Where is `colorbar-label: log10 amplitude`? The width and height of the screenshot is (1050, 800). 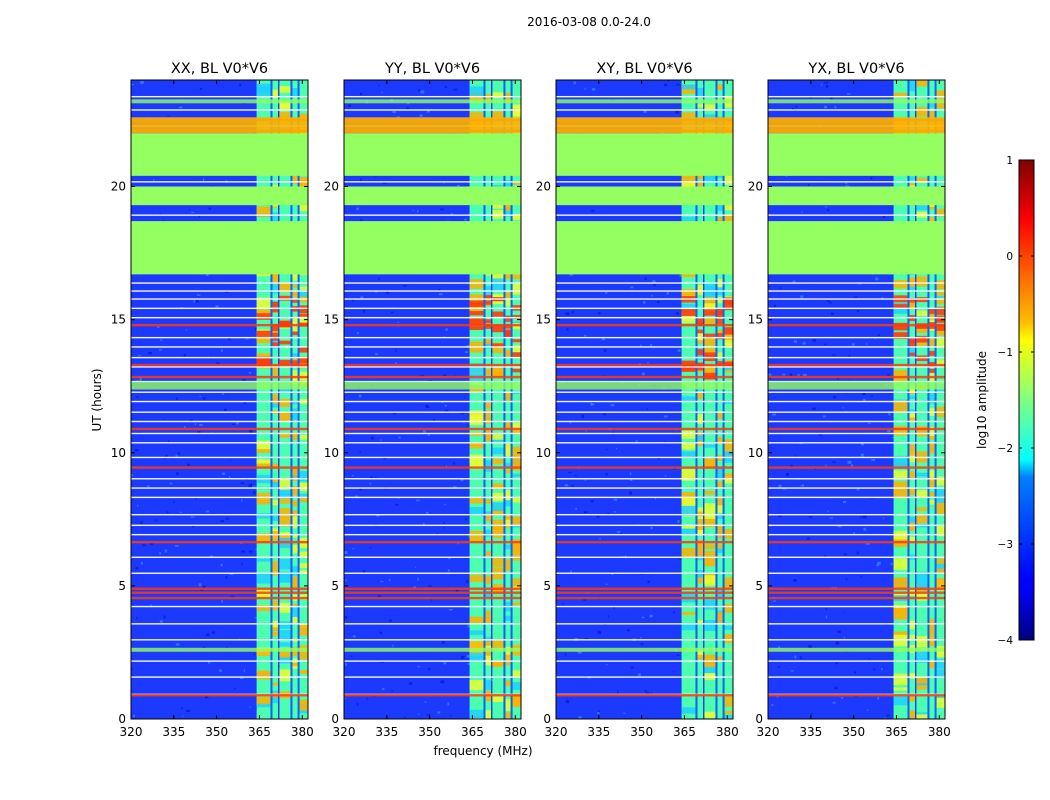 colorbar-label: log10 amplitude is located at coordinates (982, 400).